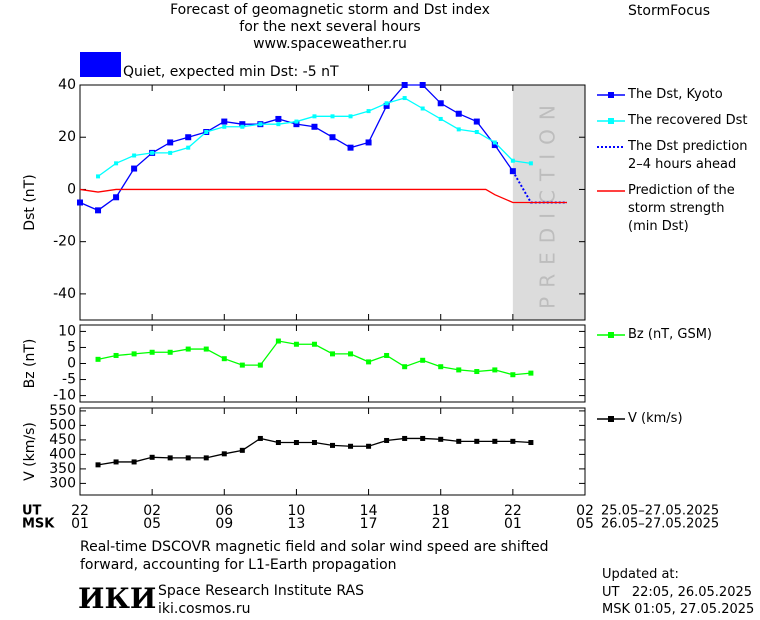 This screenshot has width=760, height=620. What do you see at coordinates (32, 511) in the screenshot?
I see `x-row-label: UT` at bounding box center [32, 511].